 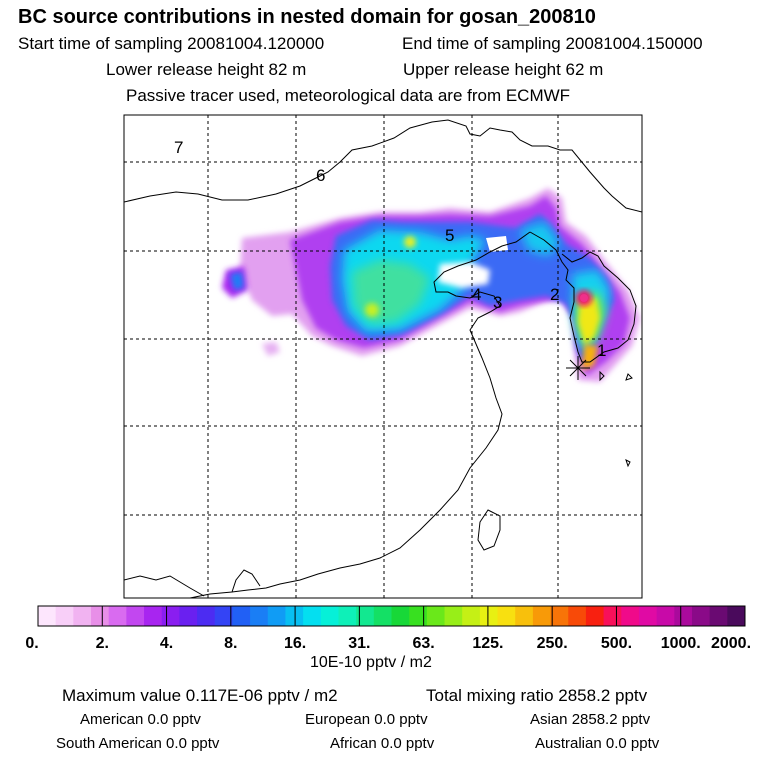 I want to click on upper-release-label: Upper release height 62 m, so click(x=503, y=69).